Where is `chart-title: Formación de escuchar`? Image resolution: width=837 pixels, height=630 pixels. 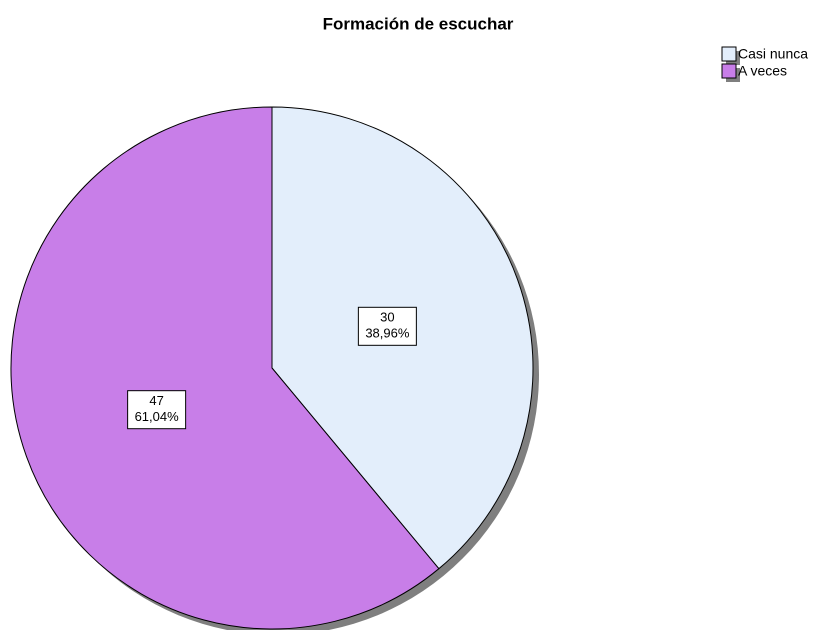 chart-title: Formación de escuchar is located at coordinates (418, 23).